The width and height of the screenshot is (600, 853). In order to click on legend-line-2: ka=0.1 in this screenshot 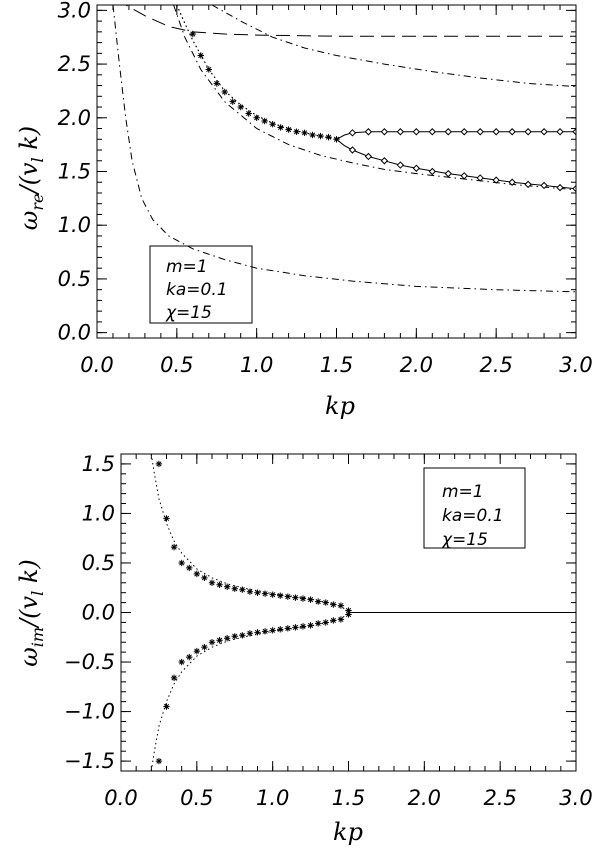, I will do `click(473, 516)`.